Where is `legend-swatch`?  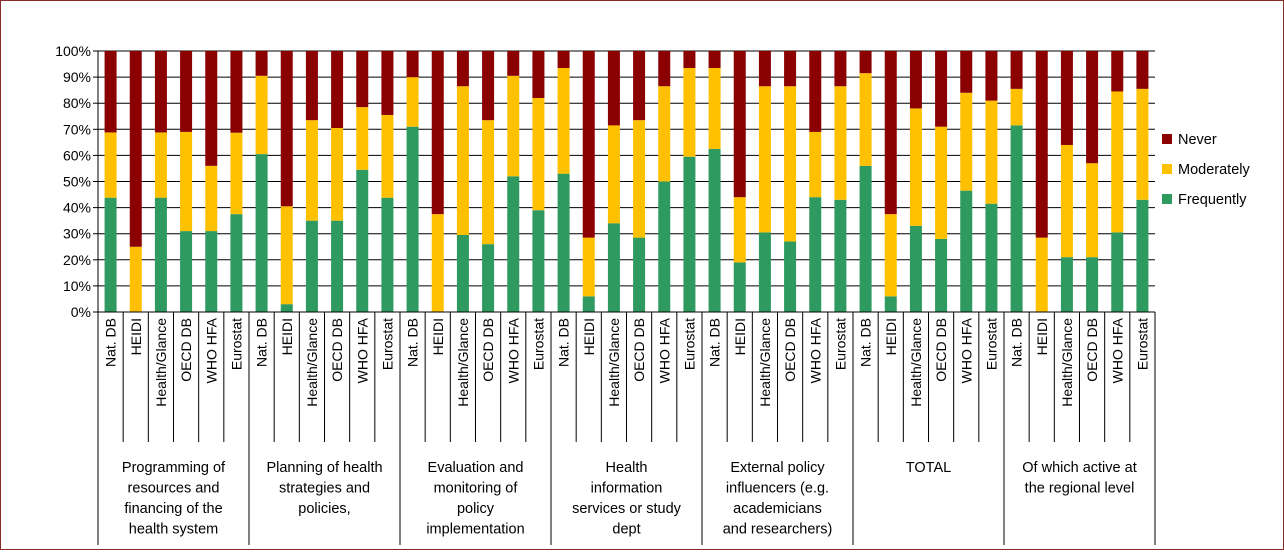
legend-swatch is located at coordinates (1167, 139).